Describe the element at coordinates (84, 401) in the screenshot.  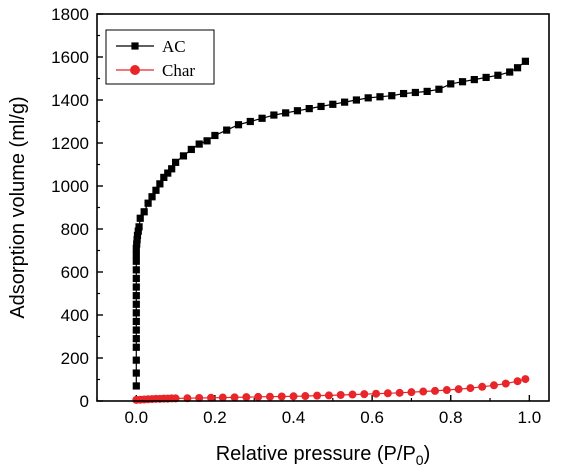
I see `y-tick-label: 0` at that location.